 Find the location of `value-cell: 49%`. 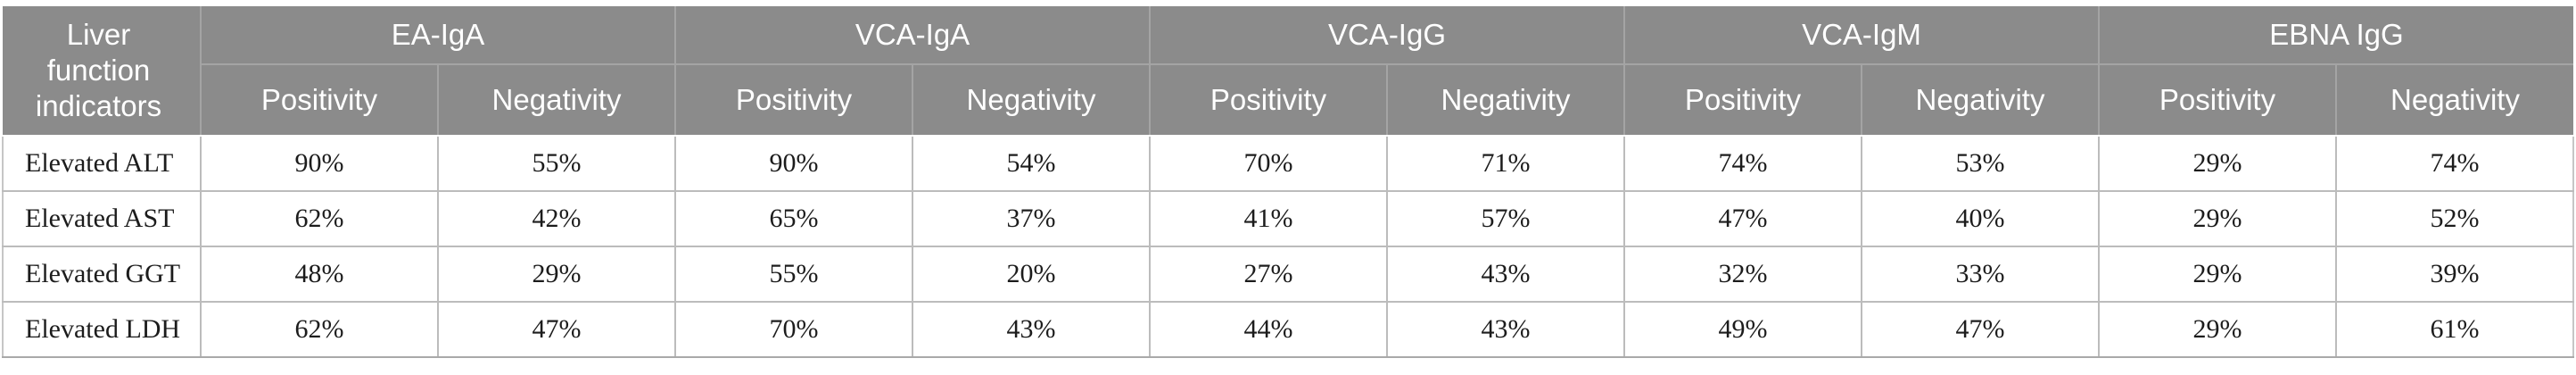

value-cell: 49% is located at coordinates (1743, 330).